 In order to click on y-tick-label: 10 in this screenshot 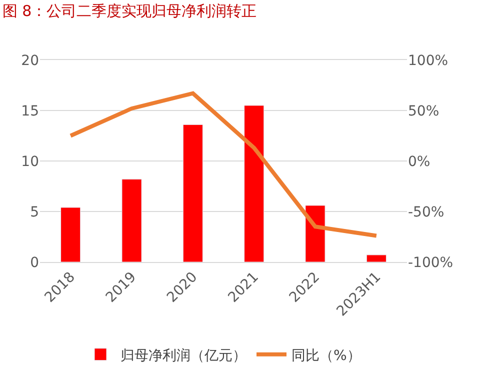, I will do `click(30, 162)`.